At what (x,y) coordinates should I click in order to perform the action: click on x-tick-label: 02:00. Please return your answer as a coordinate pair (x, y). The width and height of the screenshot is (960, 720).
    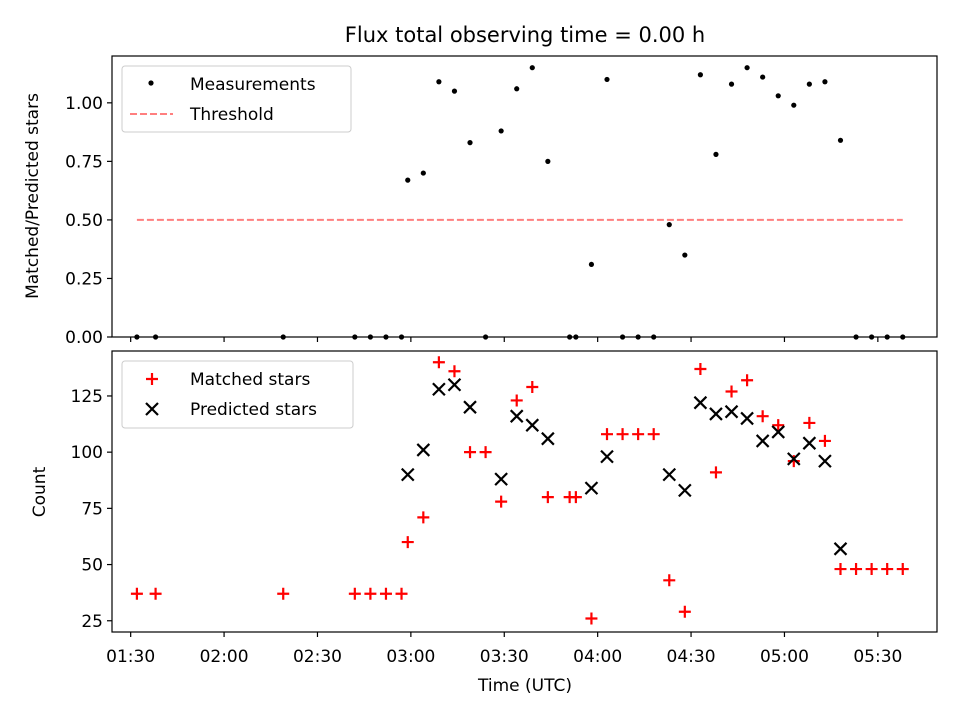
    Looking at the image, I should click on (224, 657).